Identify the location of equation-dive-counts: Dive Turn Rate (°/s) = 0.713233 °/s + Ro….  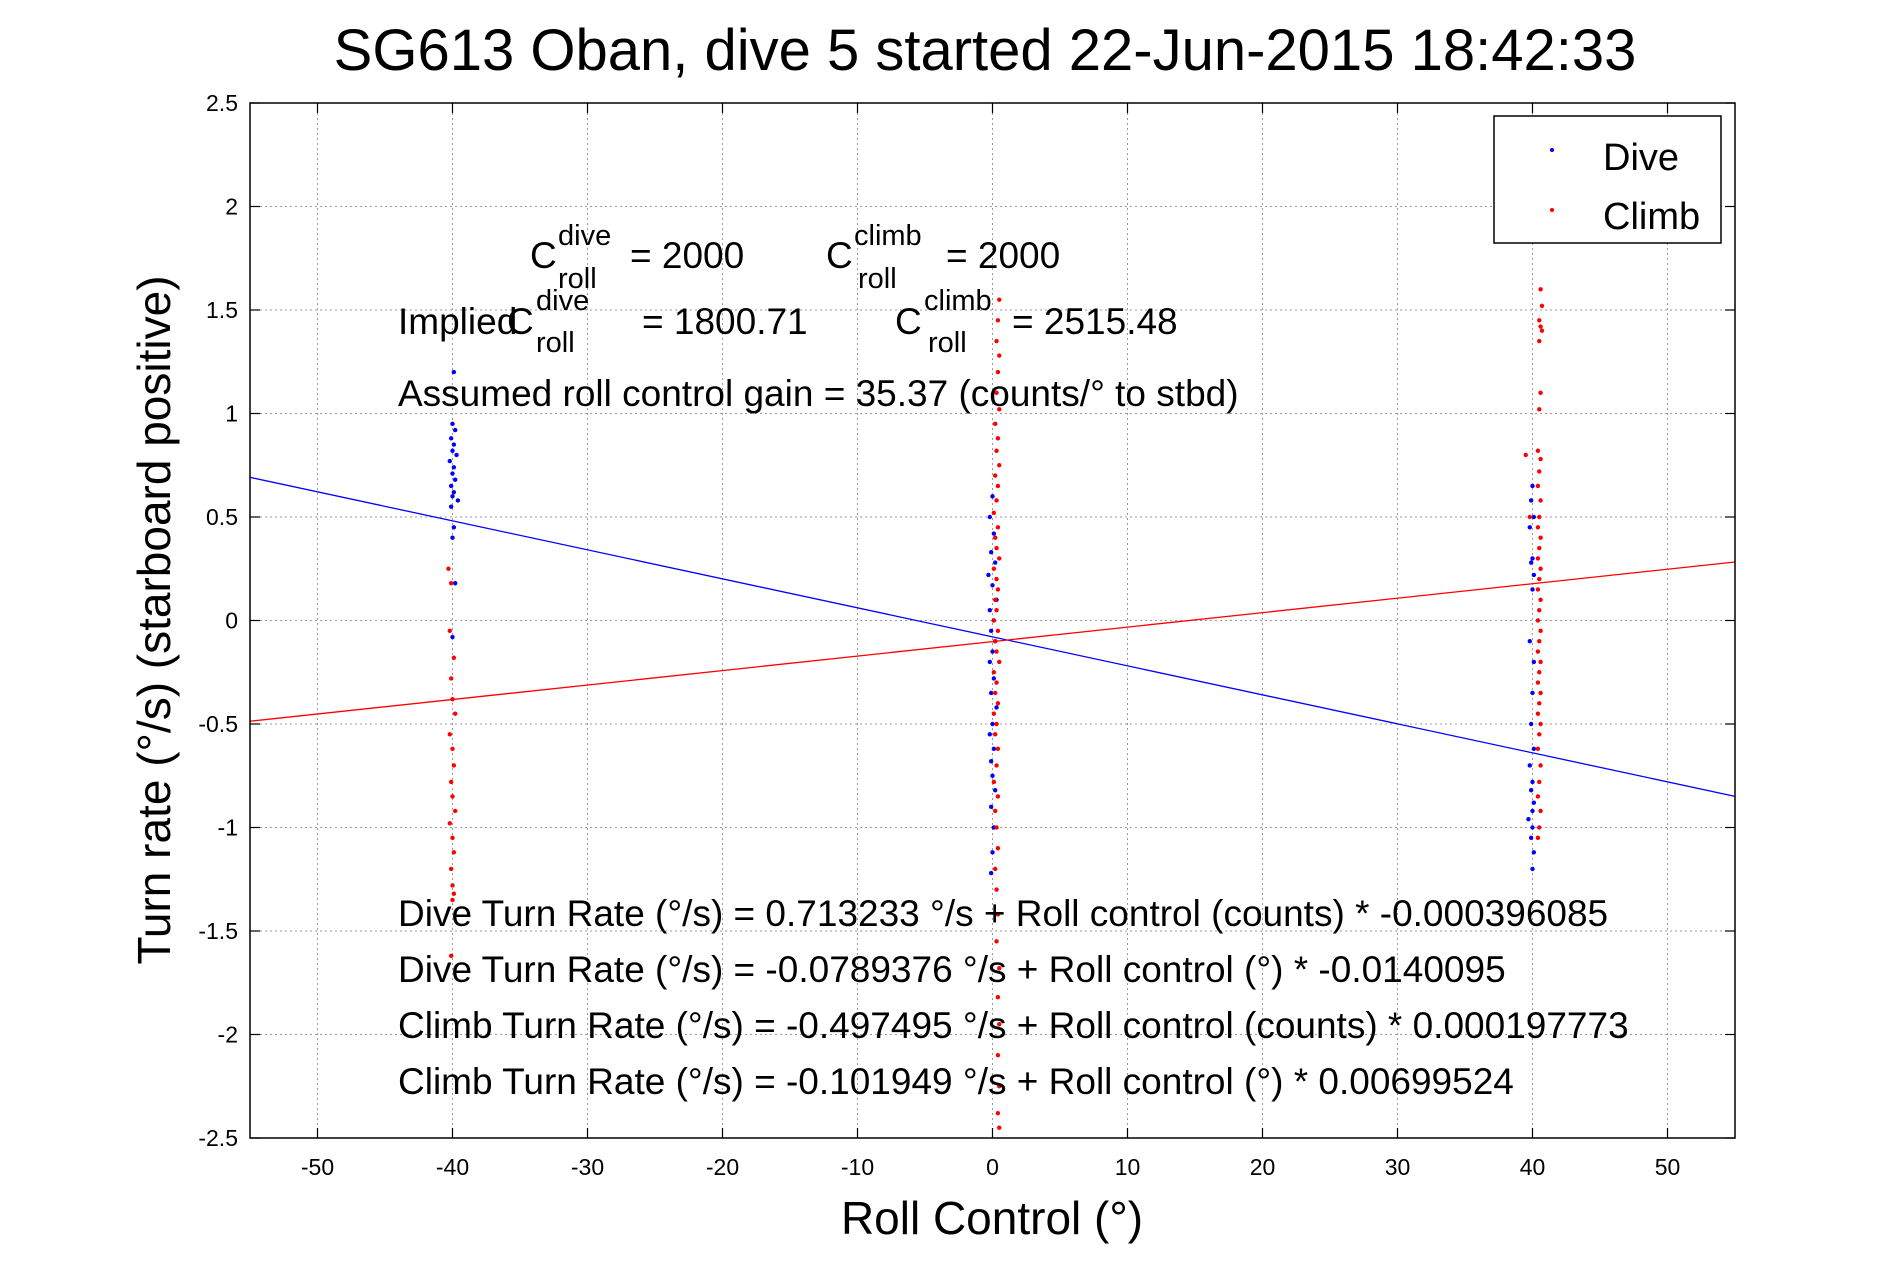
(1003, 913).